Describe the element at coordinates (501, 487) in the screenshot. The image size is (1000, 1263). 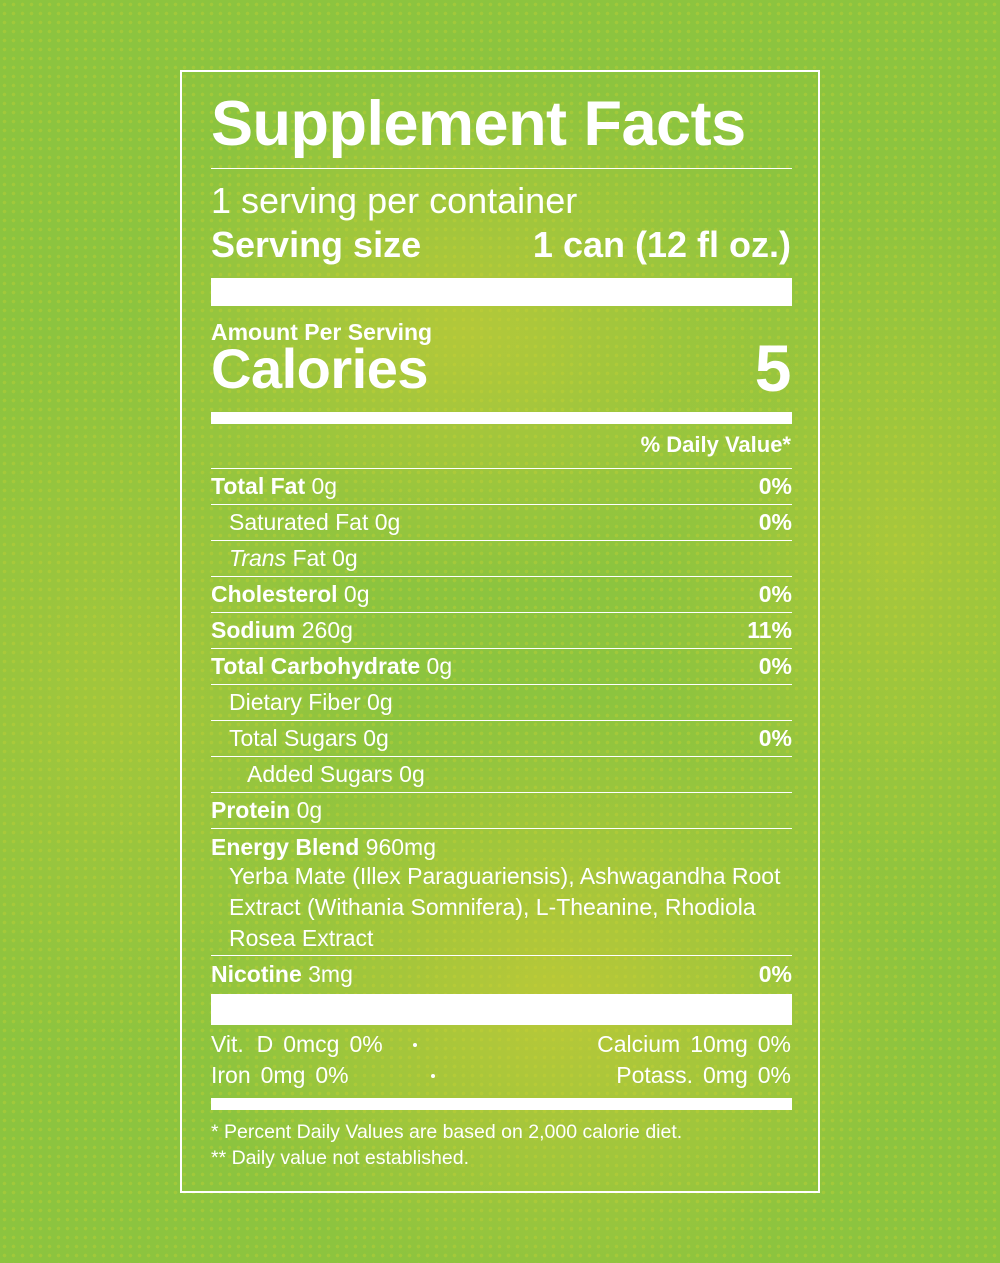
I see `nutrient-row: Total Fat 0g 0%` at that location.